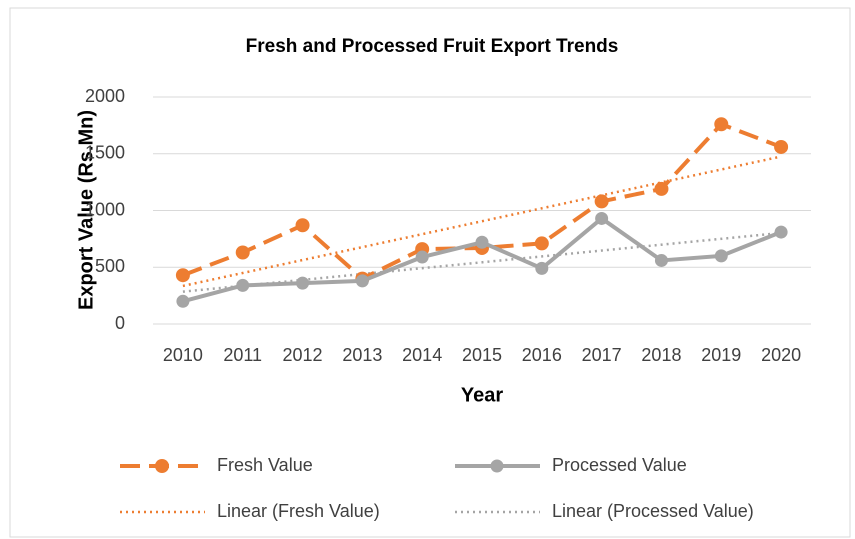 The height and width of the screenshot is (539, 855). What do you see at coordinates (110, 266) in the screenshot?
I see `y-tick-label: 500` at bounding box center [110, 266].